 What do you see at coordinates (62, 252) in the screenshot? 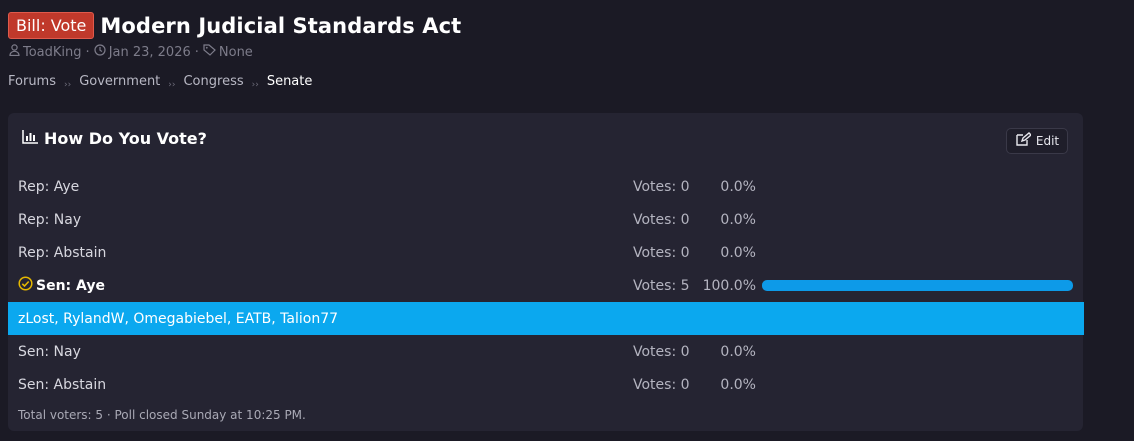
I see `option-label: Rep: Abstain` at bounding box center [62, 252].